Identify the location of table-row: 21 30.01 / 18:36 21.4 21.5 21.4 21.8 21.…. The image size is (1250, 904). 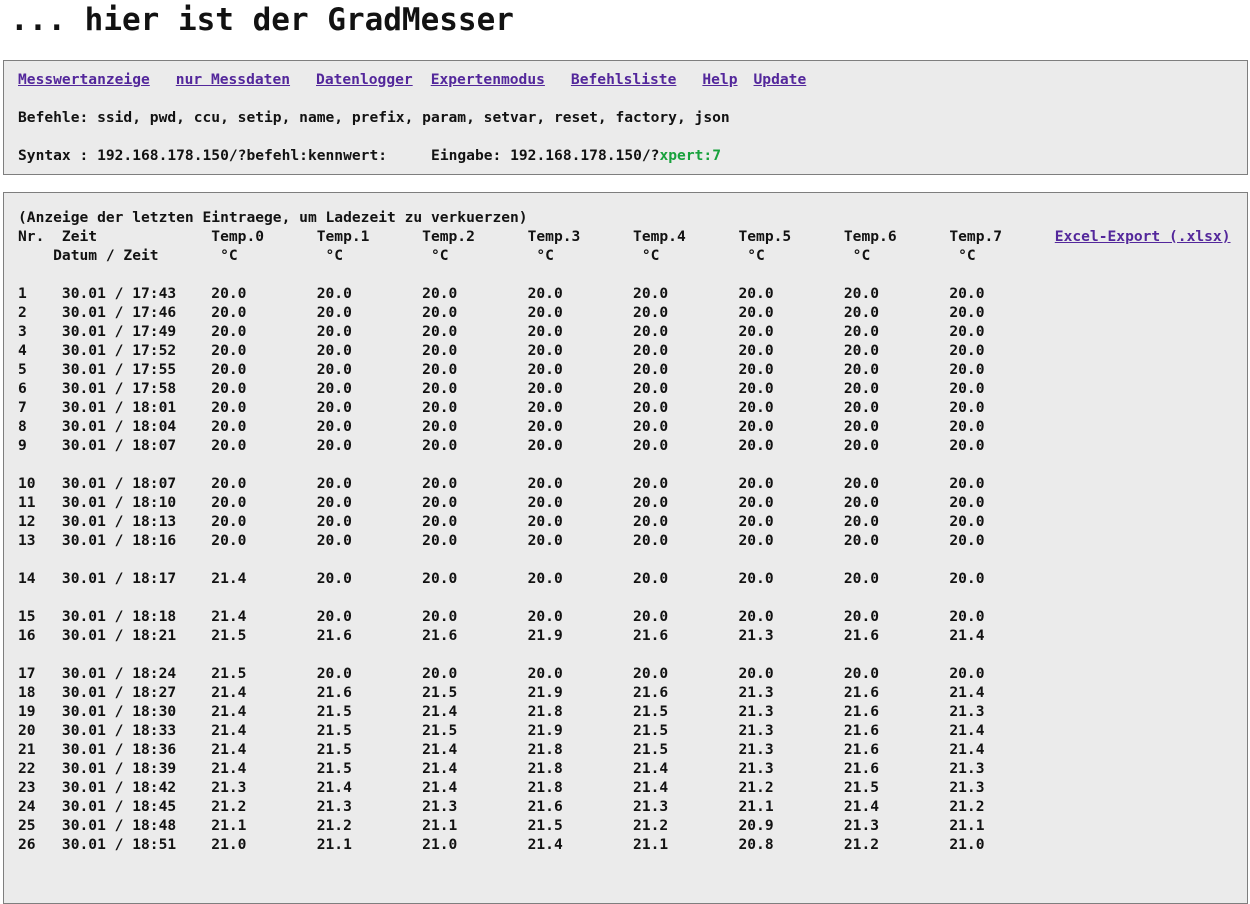
(536, 749).